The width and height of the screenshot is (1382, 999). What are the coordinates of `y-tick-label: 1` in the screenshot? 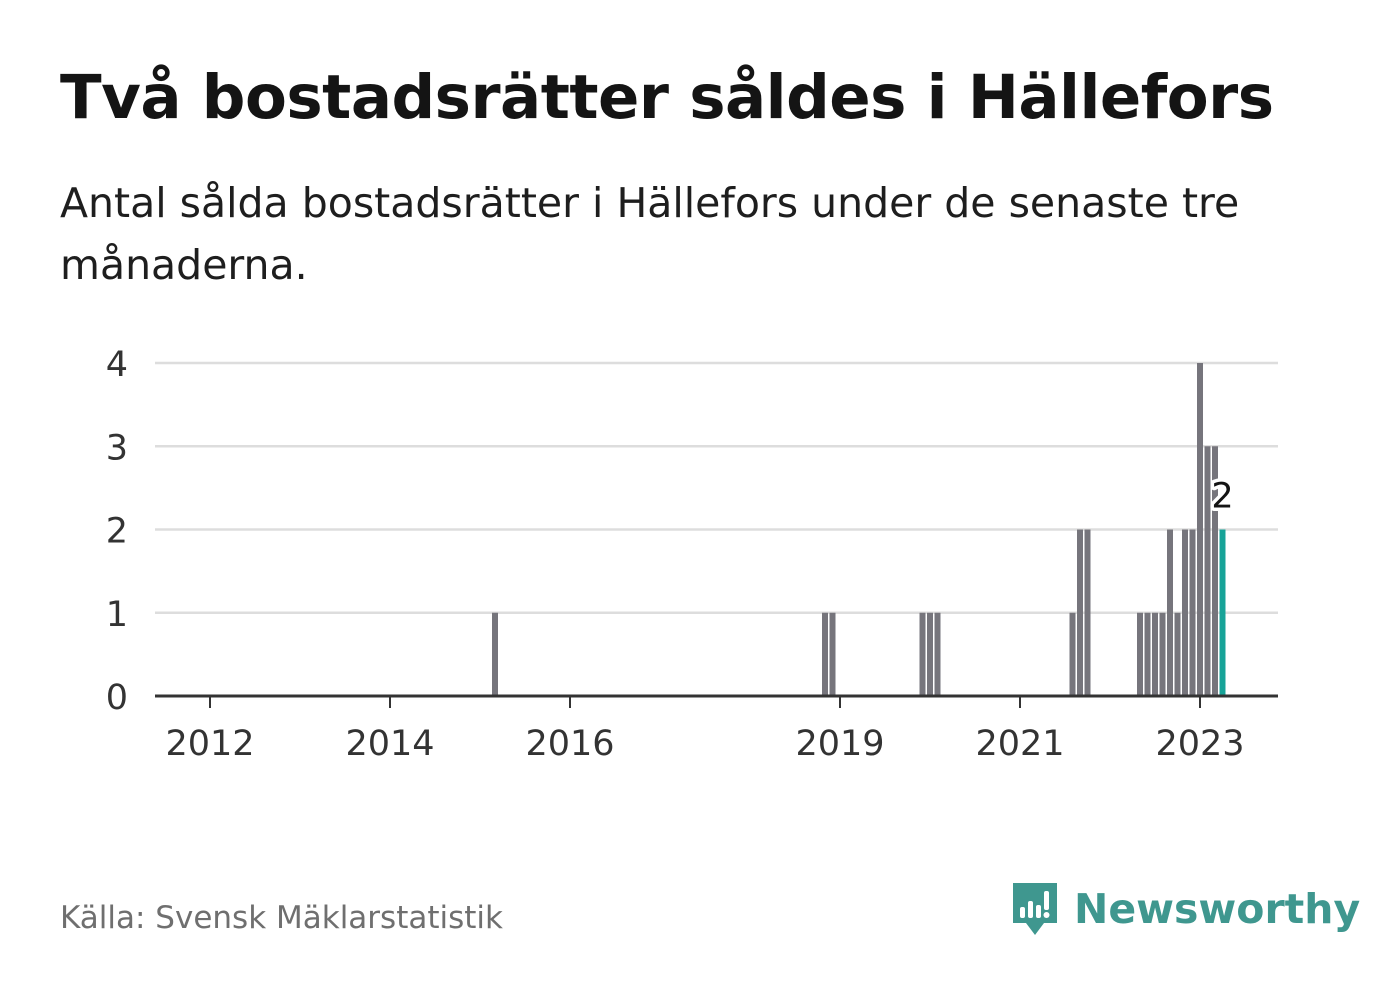 It's located at (117, 615).